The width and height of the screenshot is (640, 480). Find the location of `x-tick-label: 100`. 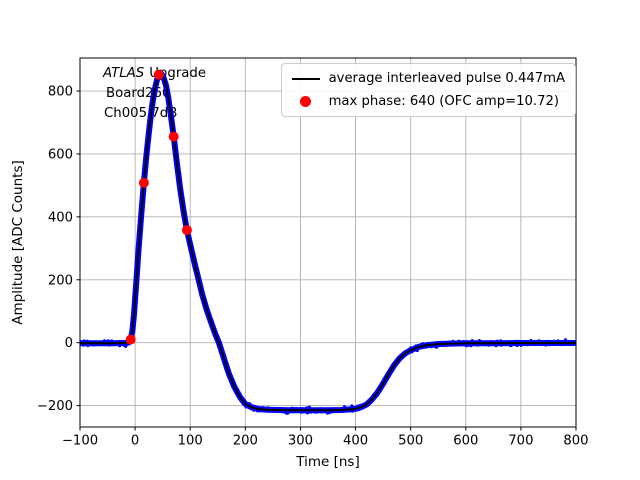

x-tick-label: 100 is located at coordinates (190, 441).